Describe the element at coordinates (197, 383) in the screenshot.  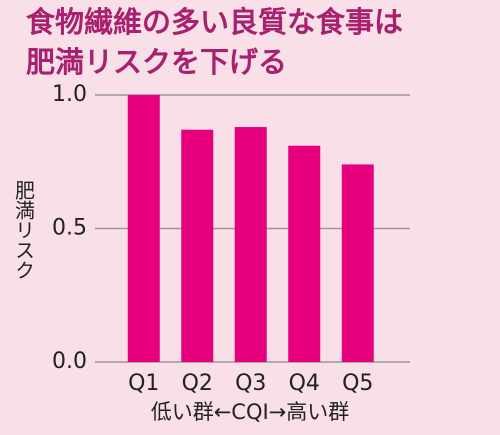
I see `x-tick-label: Q2` at that location.